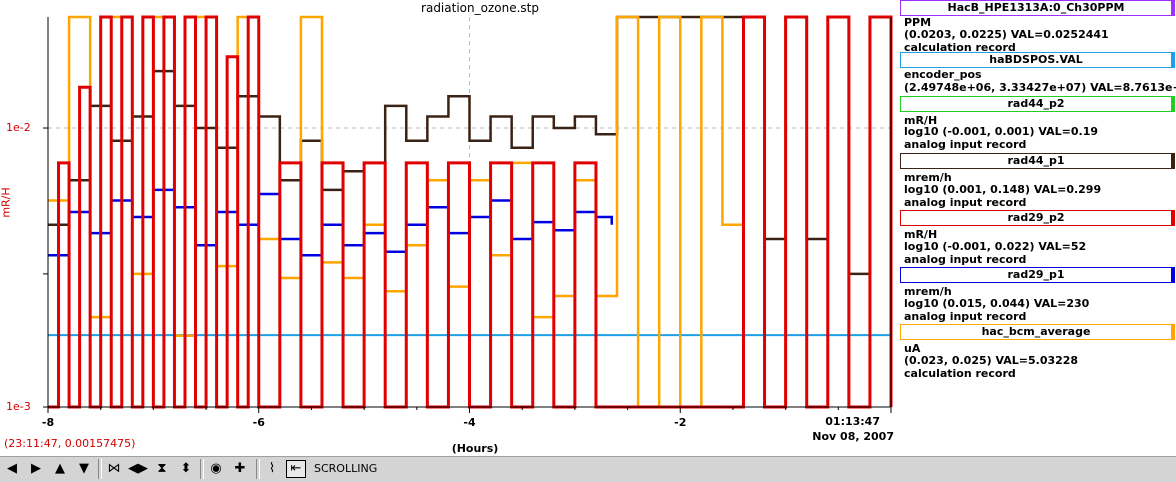  I want to click on y-tick-label: 1e-3, so click(18, 406).